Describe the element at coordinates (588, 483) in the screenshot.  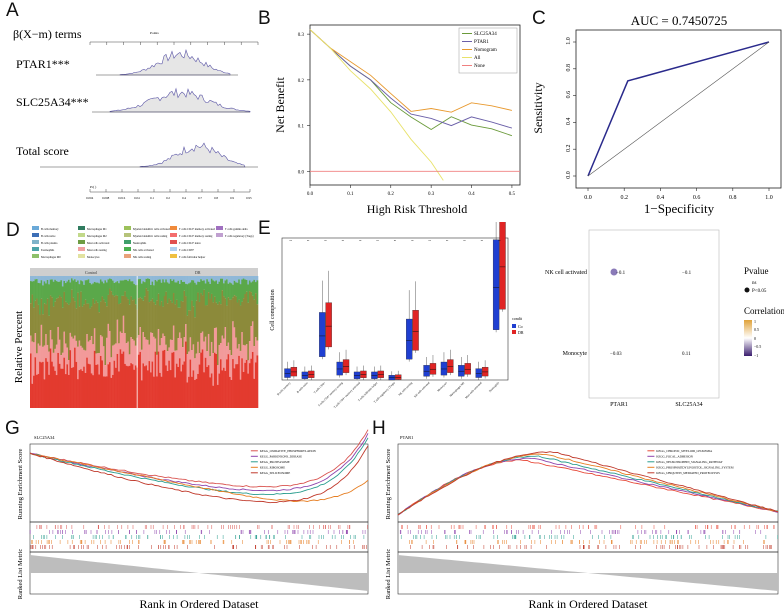
I see `h-gsea-curve` at that location.